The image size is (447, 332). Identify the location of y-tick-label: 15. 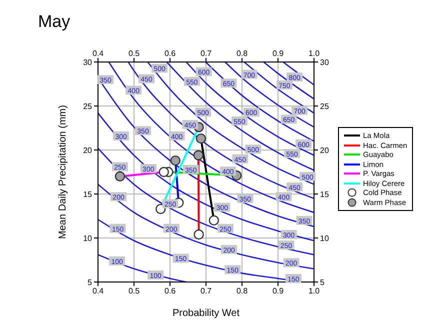
(88, 194).